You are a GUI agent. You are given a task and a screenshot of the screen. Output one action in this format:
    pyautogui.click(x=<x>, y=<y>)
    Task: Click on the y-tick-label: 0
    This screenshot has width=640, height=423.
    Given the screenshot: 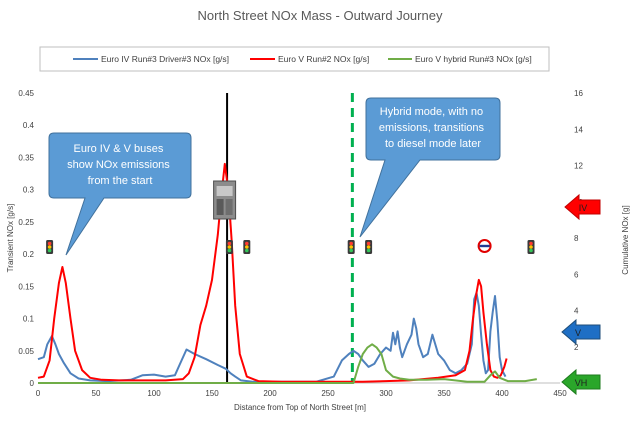 What is the action you would take?
    pyautogui.click(x=32, y=383)
    